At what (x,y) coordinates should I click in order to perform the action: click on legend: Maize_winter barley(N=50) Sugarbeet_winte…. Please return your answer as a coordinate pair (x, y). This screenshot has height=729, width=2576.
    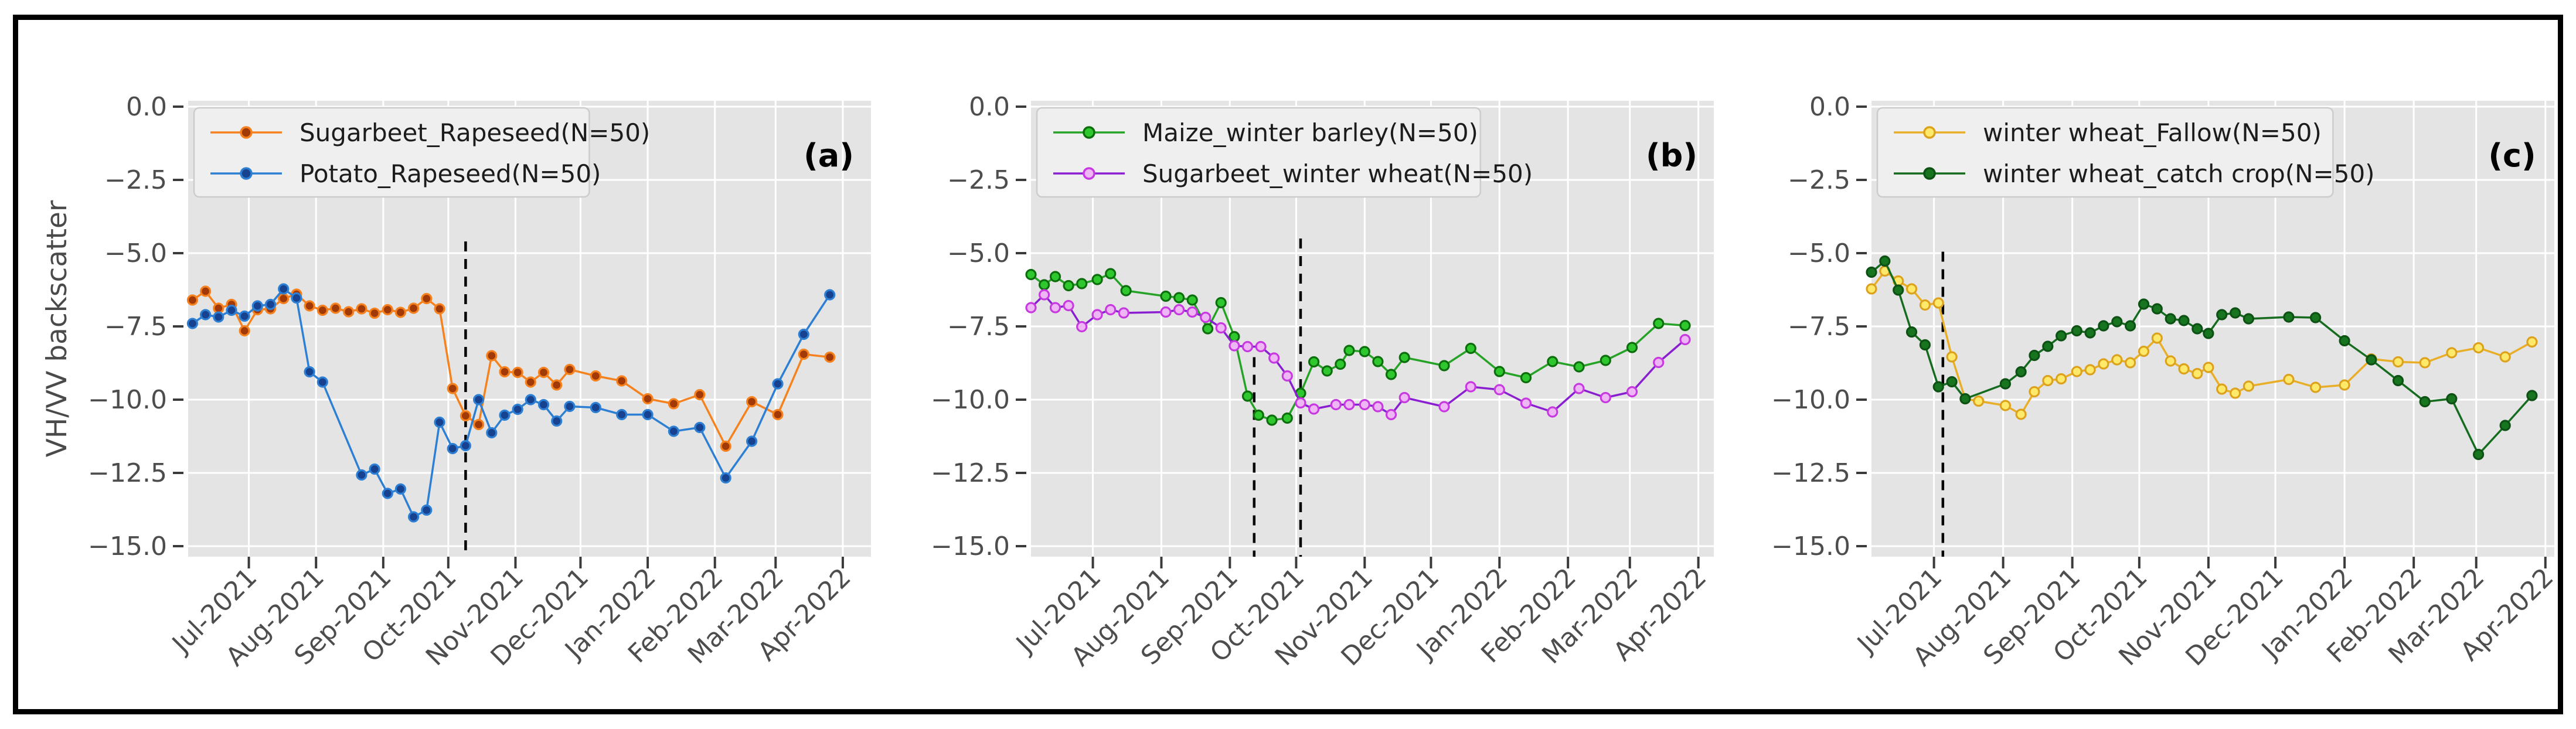
    Looking at the image, I should click on (1284, 152).